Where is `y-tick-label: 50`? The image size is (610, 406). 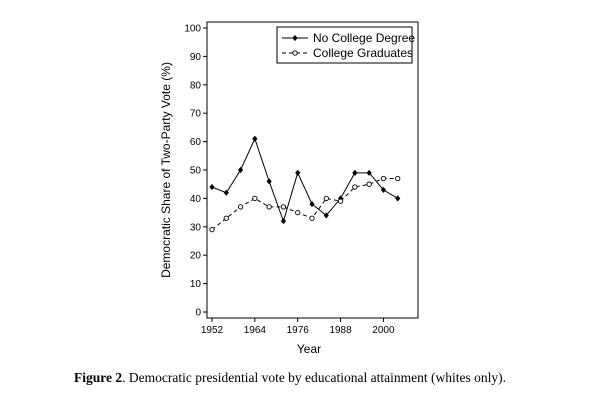 y-tick-label: 50 is located at coordinates (196, 171).